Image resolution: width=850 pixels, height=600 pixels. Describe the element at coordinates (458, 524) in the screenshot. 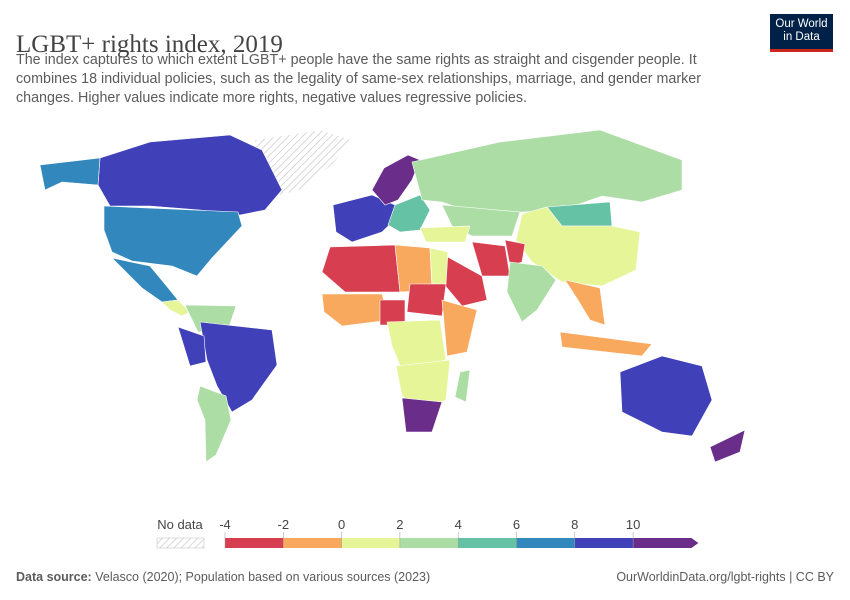

I see `legend-tick-label: 4` at that location.